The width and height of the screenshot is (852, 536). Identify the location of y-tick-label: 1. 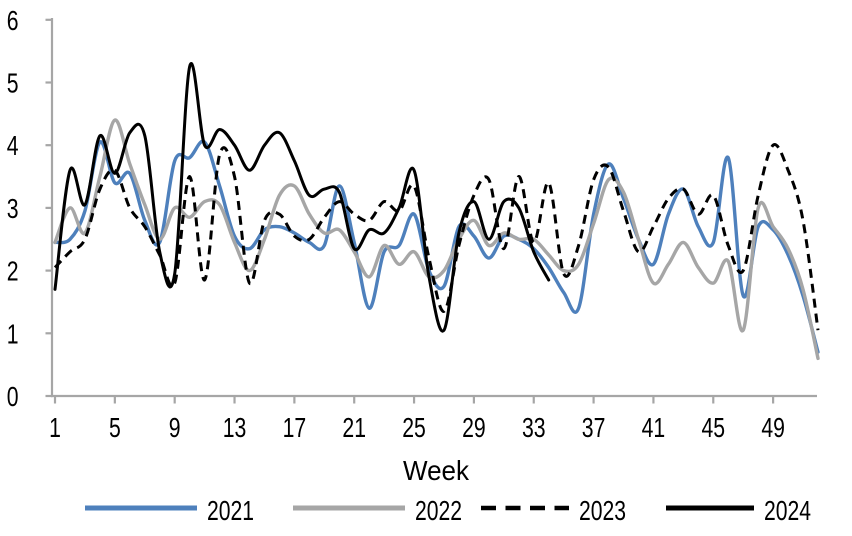
(13, 333).